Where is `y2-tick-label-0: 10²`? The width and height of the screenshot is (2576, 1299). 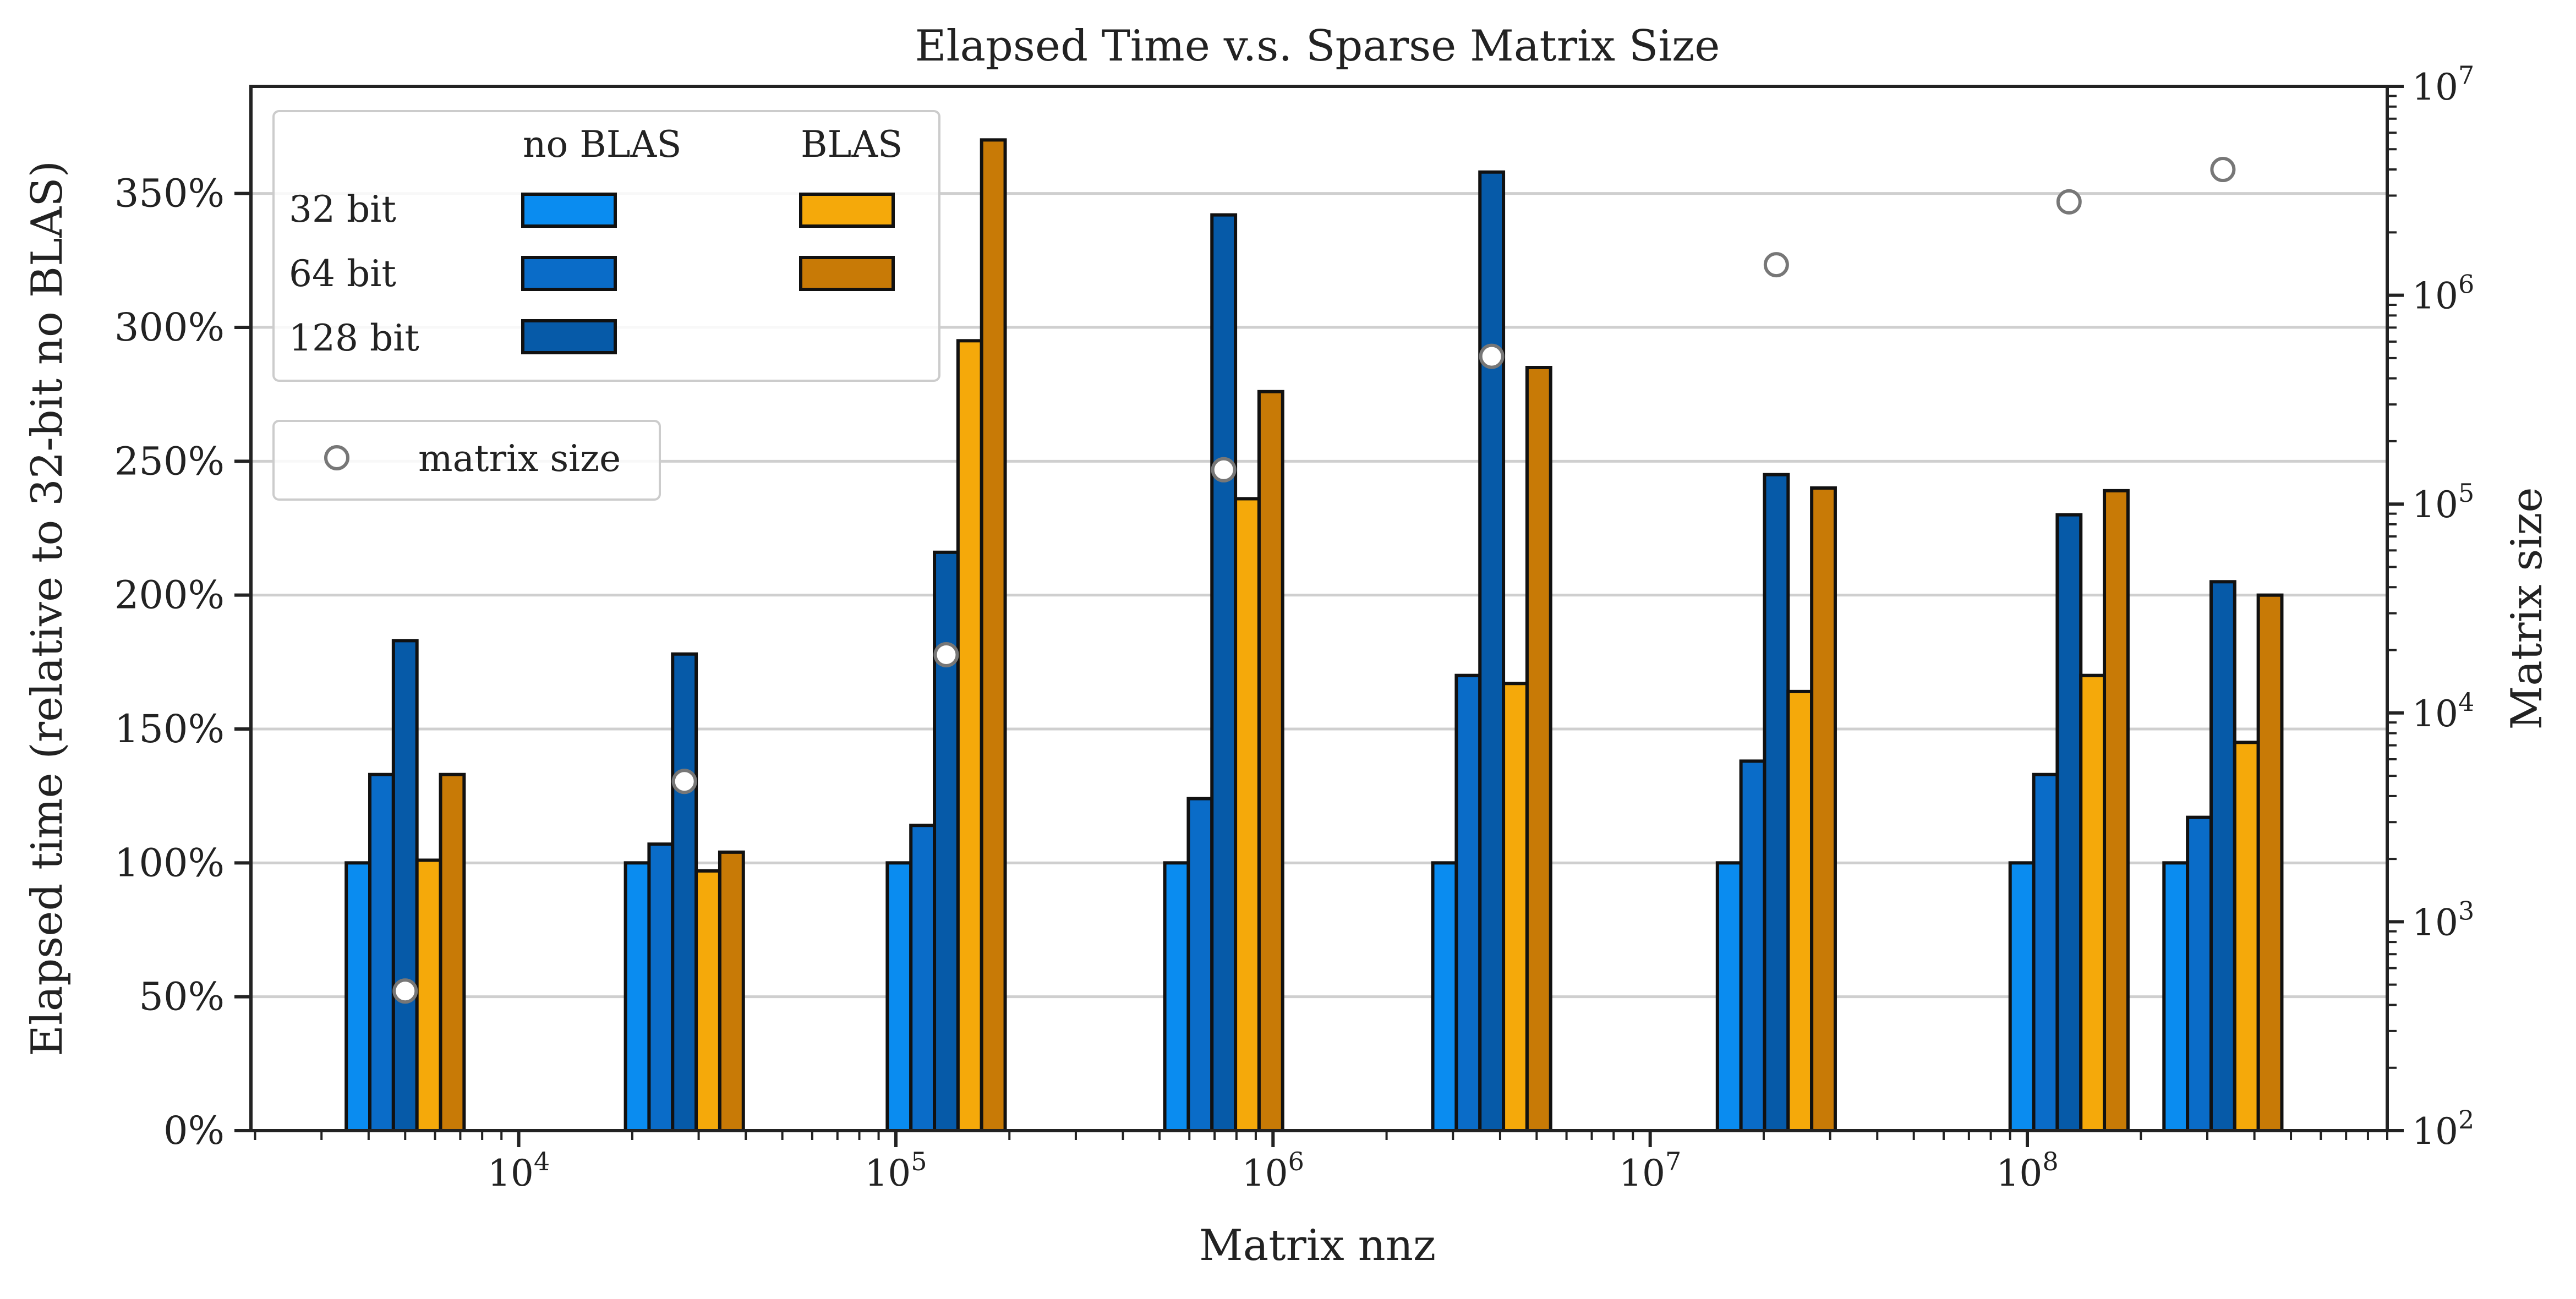
y2-tick-label-0: 10² is located at coordinates (2443, 1129).